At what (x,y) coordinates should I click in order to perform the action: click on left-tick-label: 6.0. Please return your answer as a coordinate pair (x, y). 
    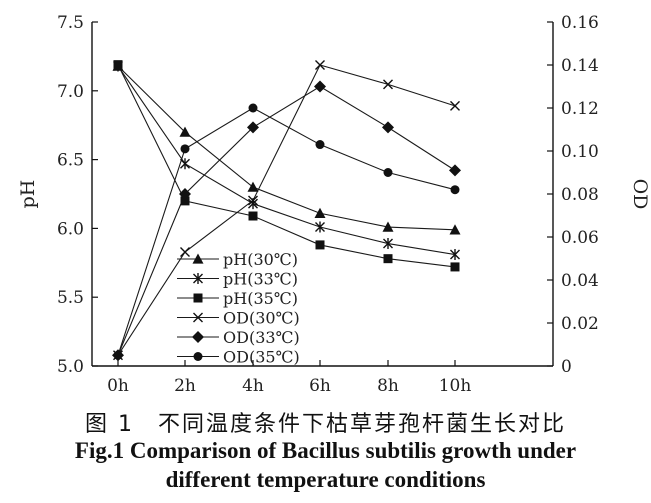
    Looking at the image, I should click on (70, 229).